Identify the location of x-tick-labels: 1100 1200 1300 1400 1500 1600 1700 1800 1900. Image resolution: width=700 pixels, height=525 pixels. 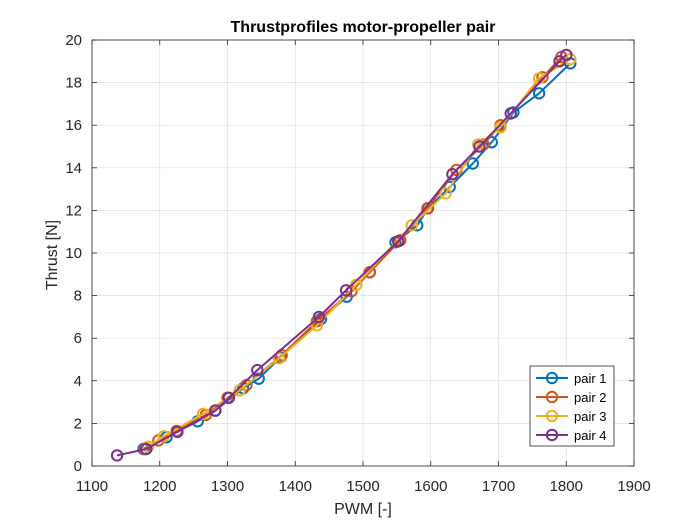
(363, 486).